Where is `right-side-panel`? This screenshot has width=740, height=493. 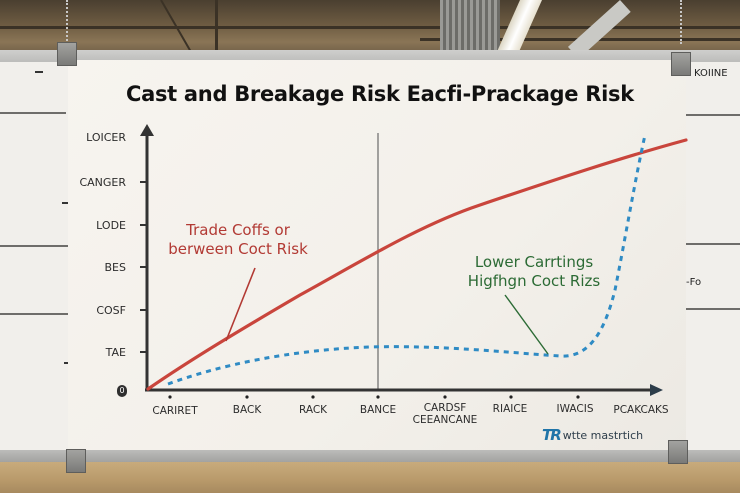 right-side-panel is located at coordinates (713, 258).